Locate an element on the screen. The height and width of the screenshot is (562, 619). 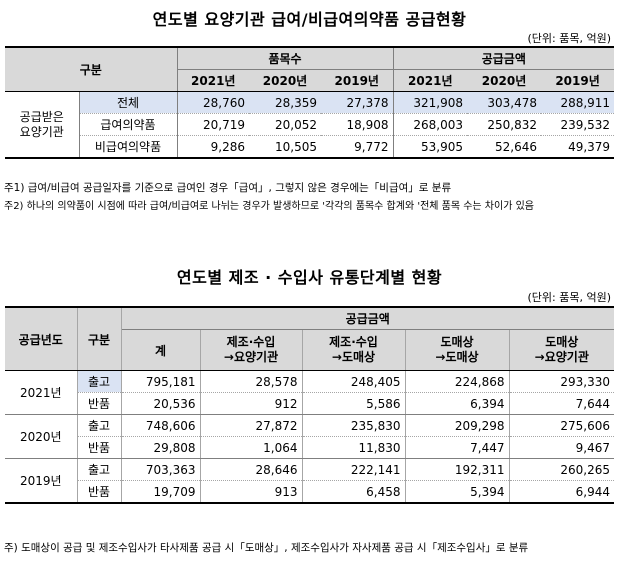
table-cell: 248,405 is located at coordinates (354, 381).